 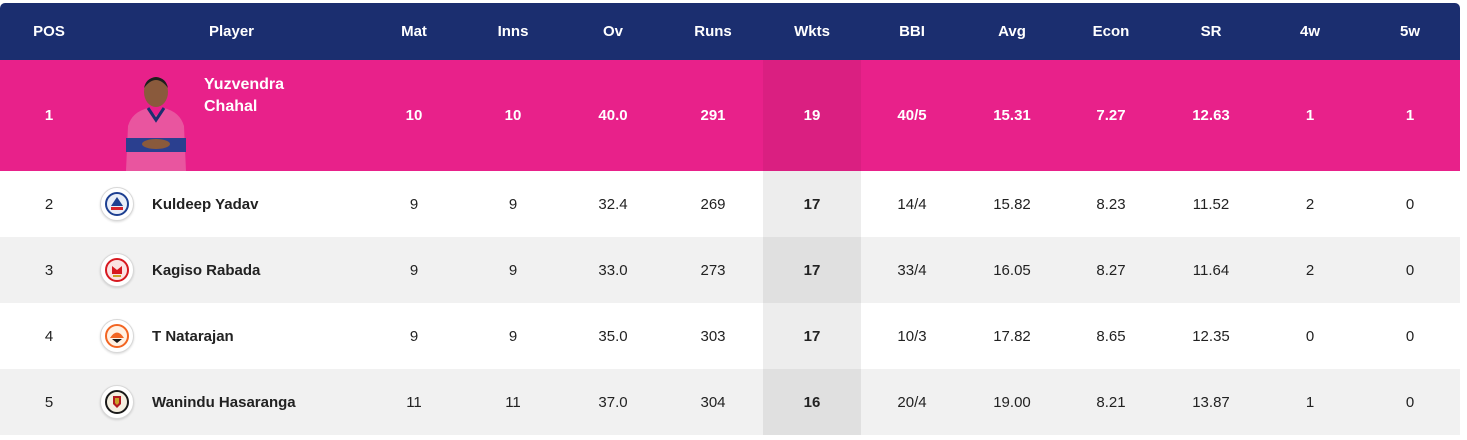 I want to click on player-name: Kuldeep Yadav, so click(x=205, y=204).